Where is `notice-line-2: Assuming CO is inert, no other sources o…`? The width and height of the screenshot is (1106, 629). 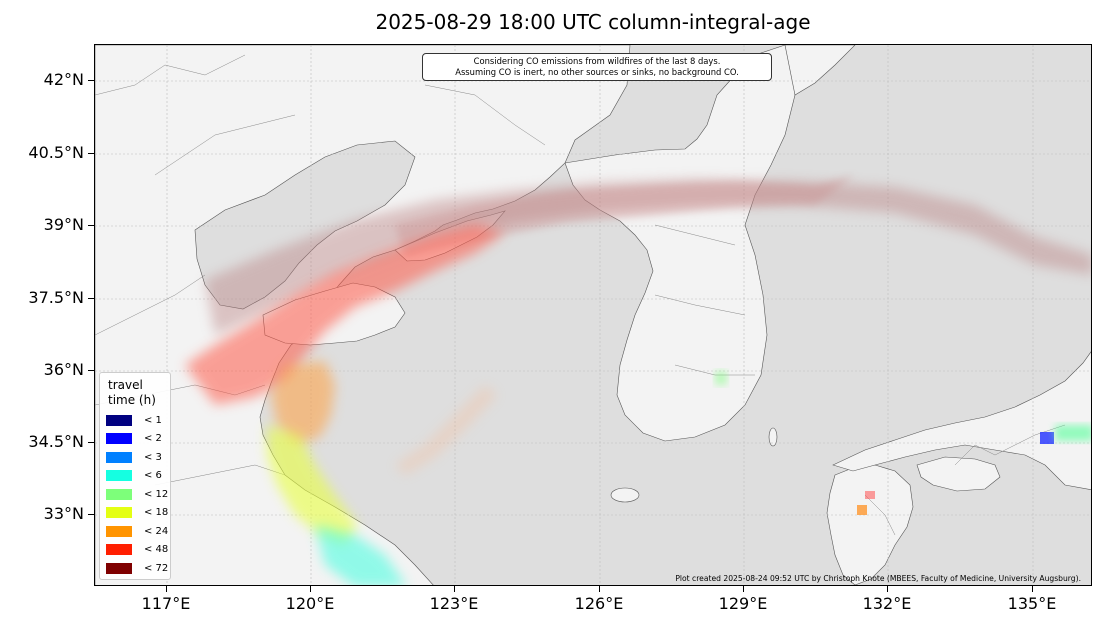 notice-line-2: Assuming CO is inert, no other sources o… is located at coordinates (597, 72).